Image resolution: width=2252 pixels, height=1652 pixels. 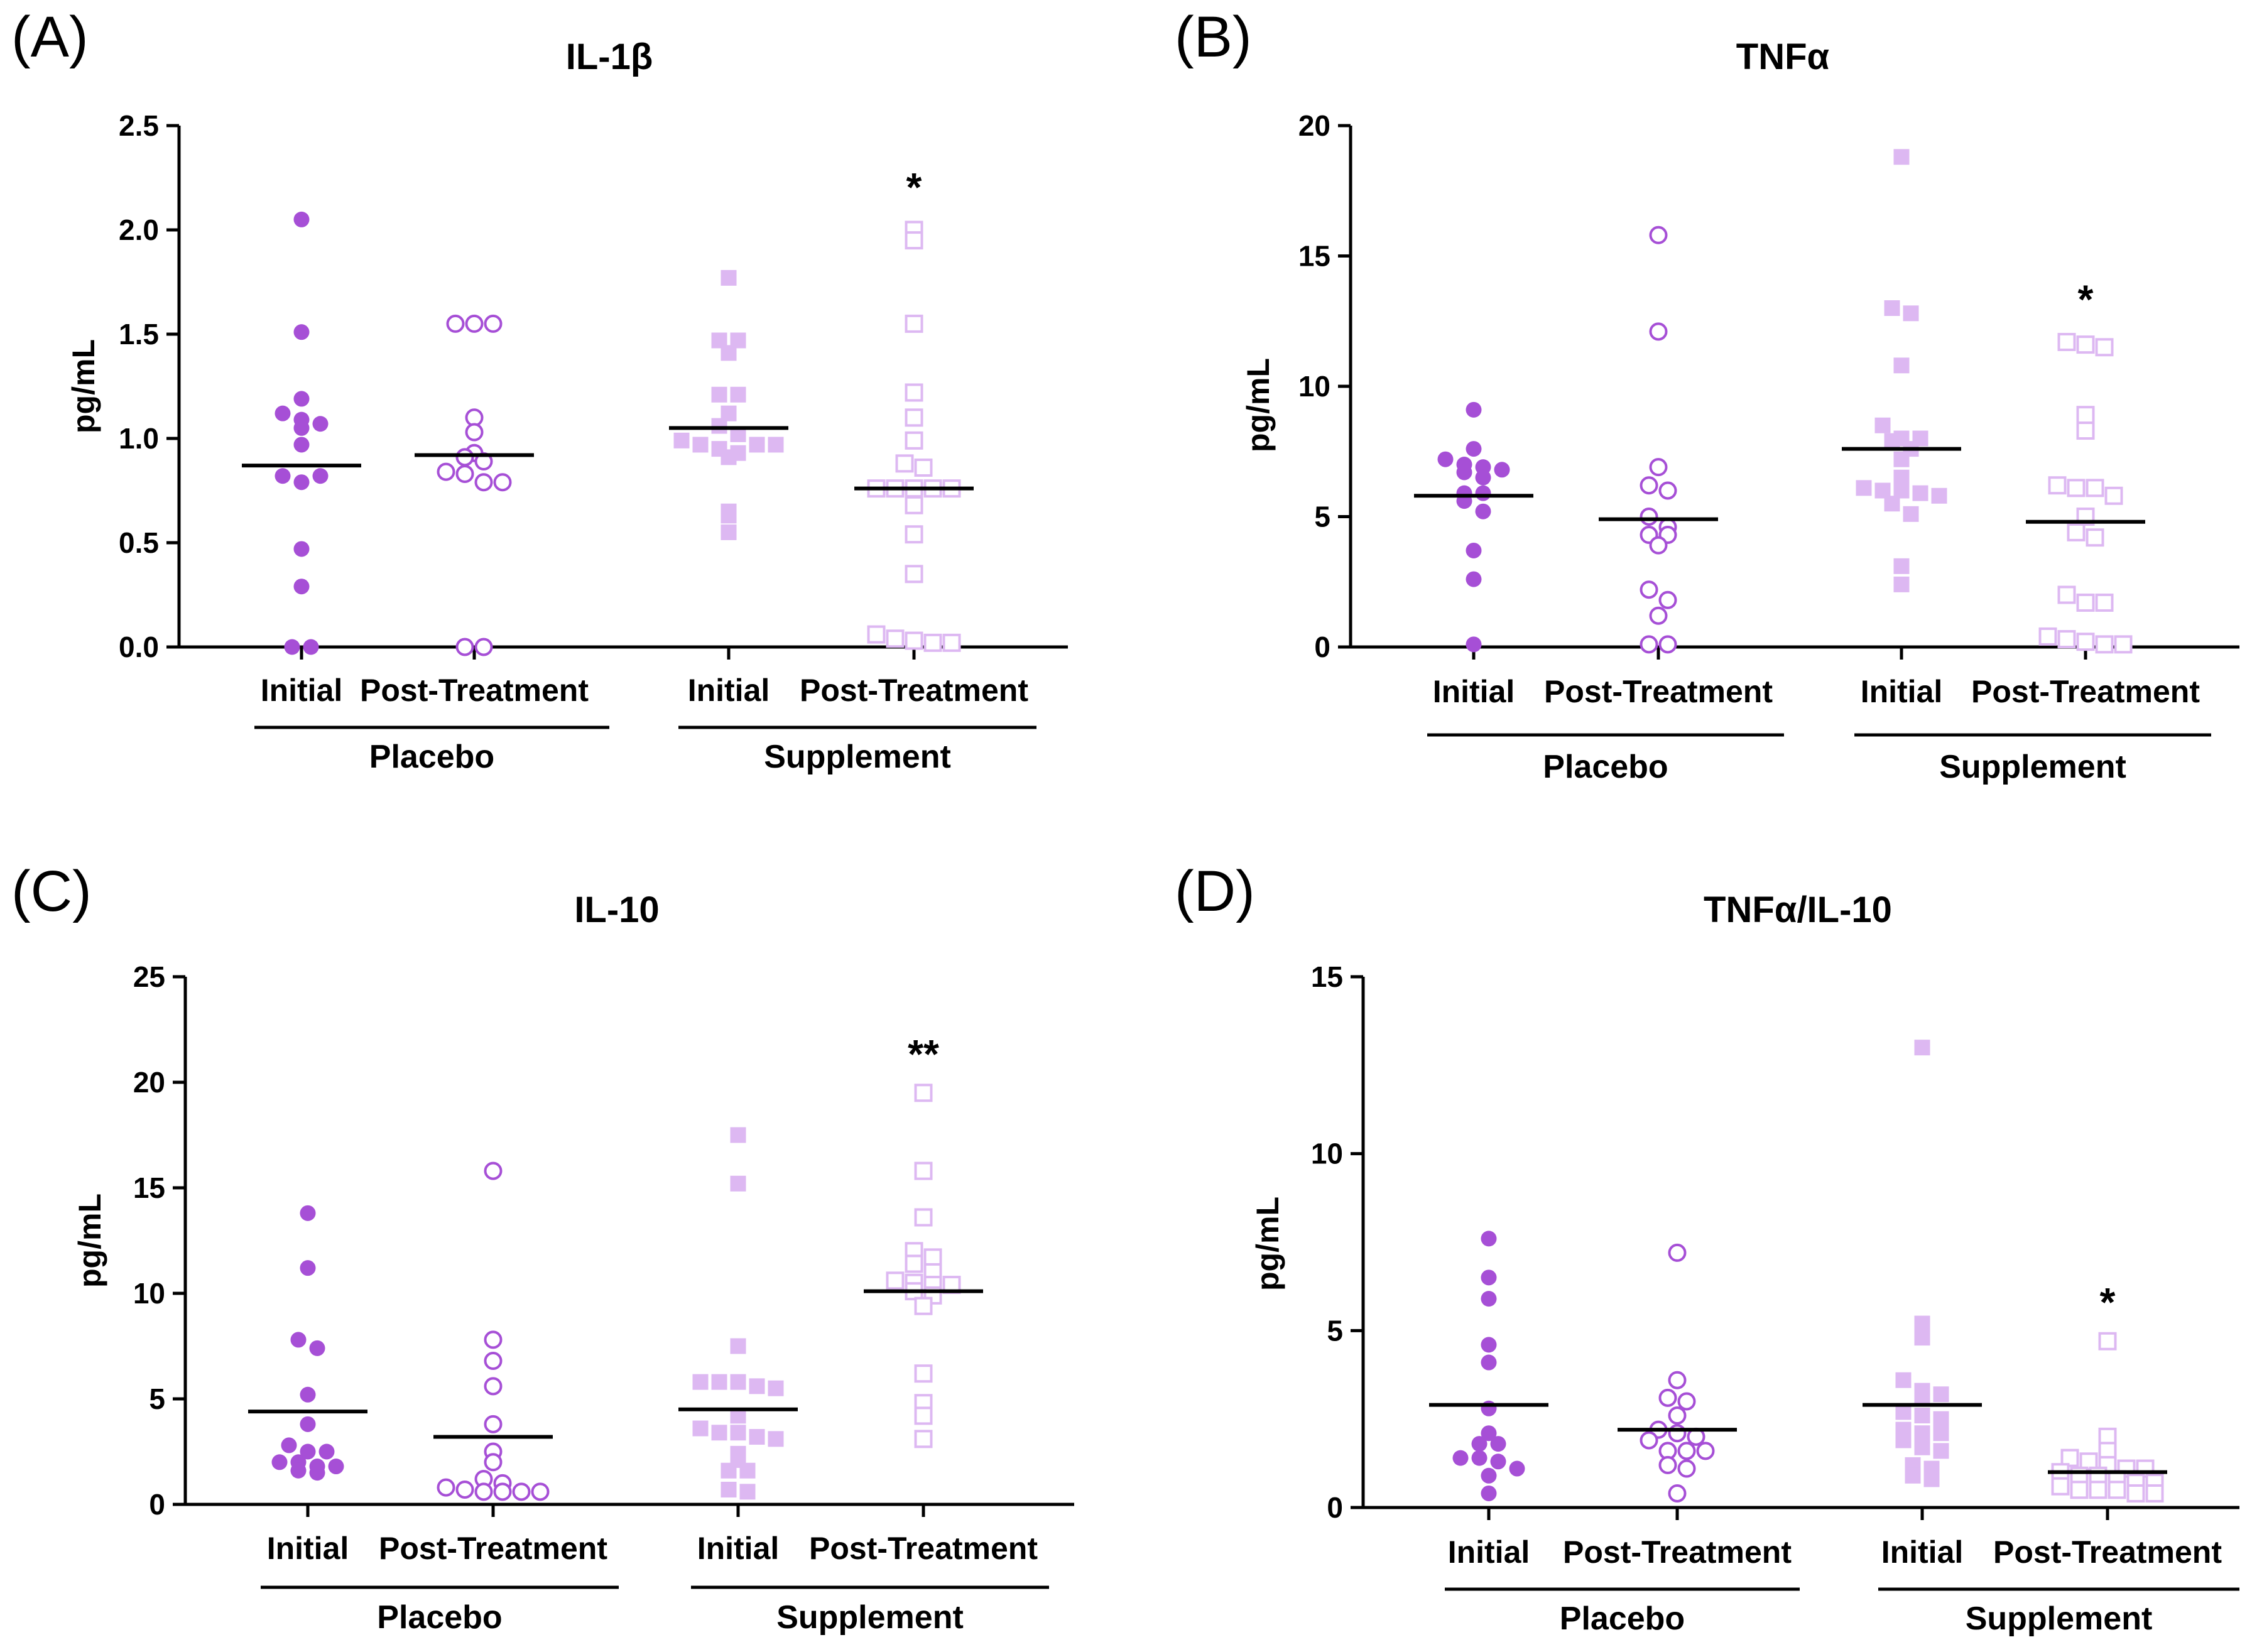 I want to click on y-tick-label: 10, so click(x=149, y=1293).